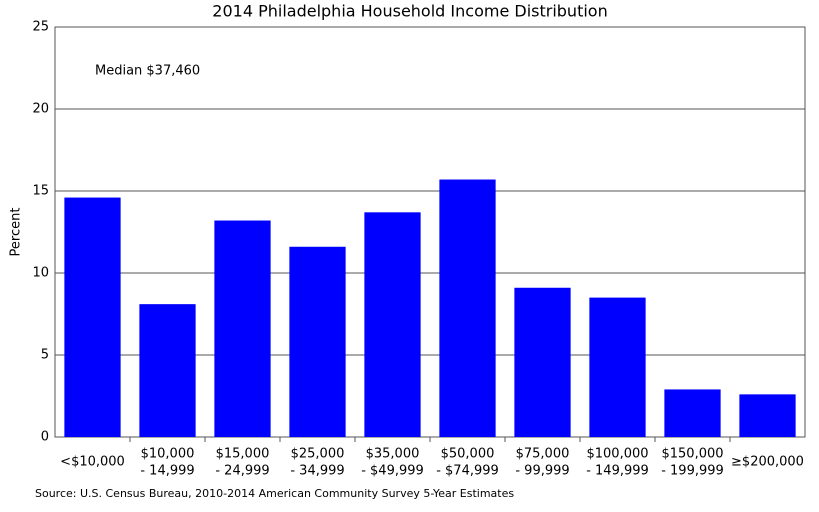 The image size is (819, 512). What do you see at coordinates (45, 355) in the screenshot?
I see `y-tick-label: 5` at bounding box center [45, 355].